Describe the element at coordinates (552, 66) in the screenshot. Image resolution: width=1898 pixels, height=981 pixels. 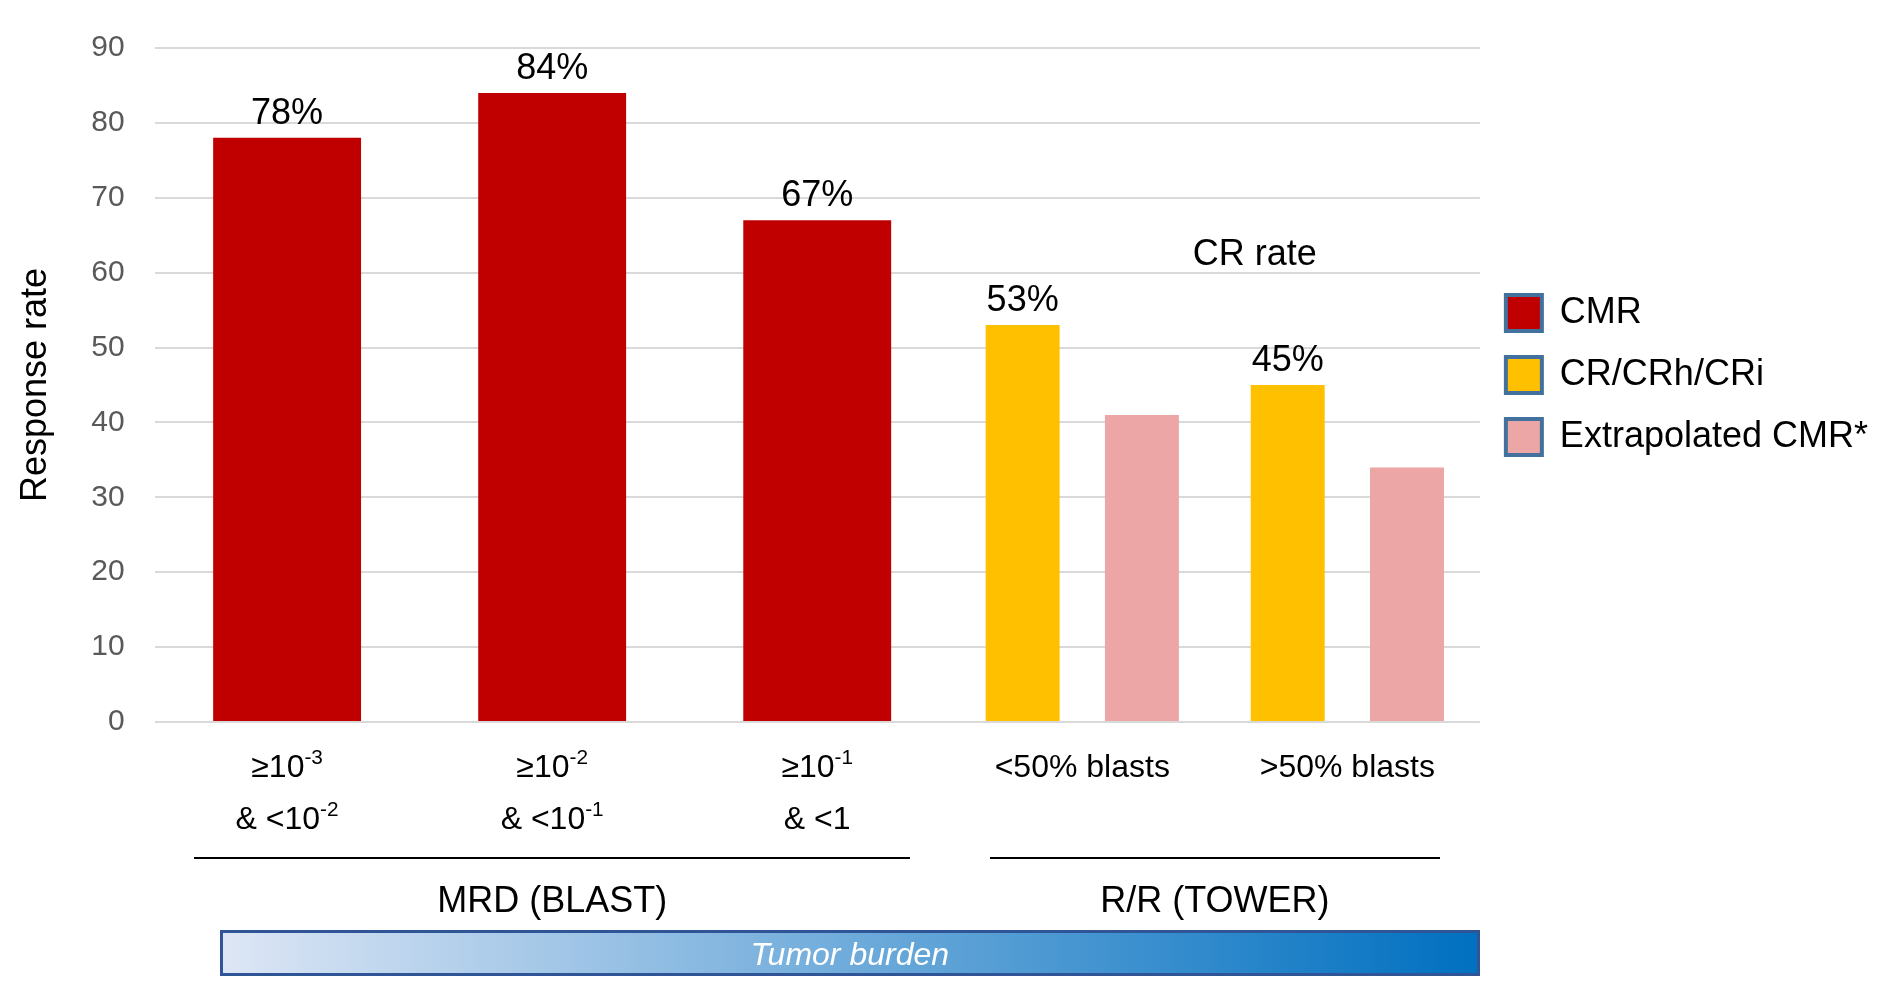
I see `data-label: 84%` at that location.